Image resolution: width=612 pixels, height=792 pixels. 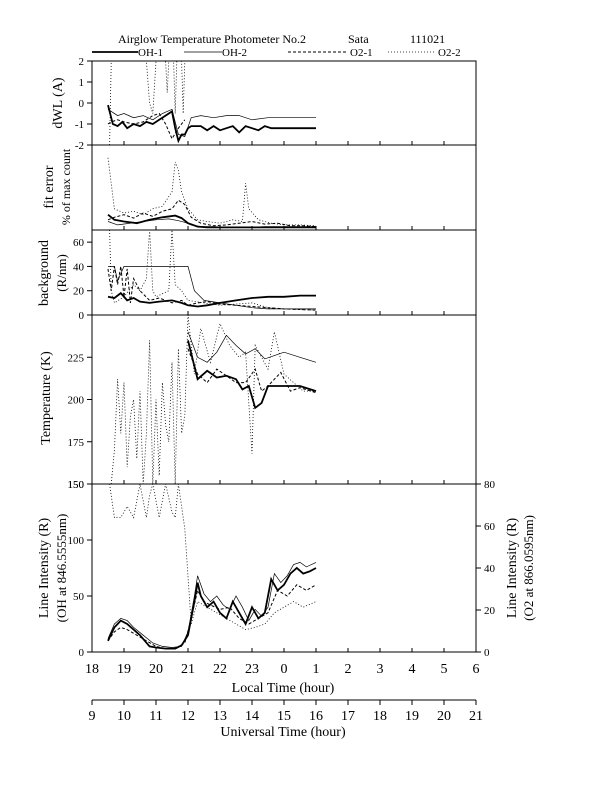 I want to click on panel3-ytick-label: 60, so click(x=79, y=243).